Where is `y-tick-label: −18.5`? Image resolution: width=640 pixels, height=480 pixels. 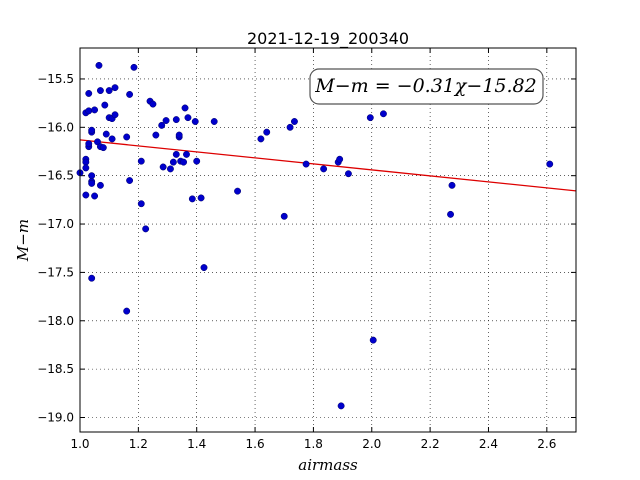 y-tick-label: −18.5 is located at coordinates (55, 369).